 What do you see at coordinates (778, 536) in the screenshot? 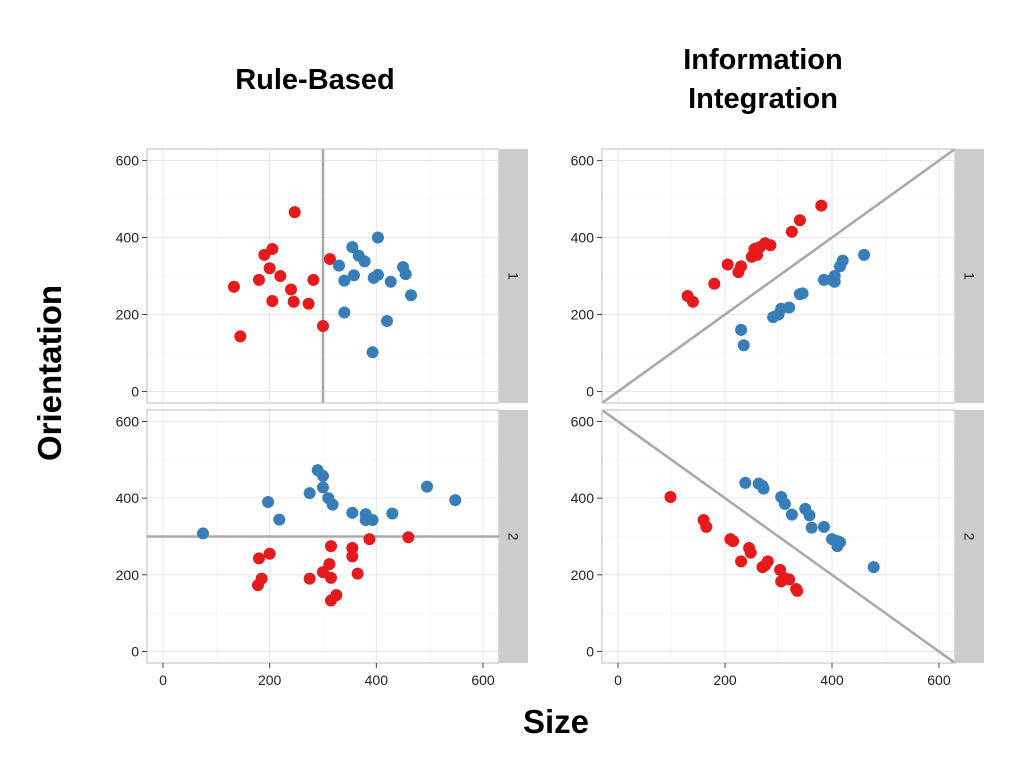
I see `decision-boundary` at bounding box center [778, 536].